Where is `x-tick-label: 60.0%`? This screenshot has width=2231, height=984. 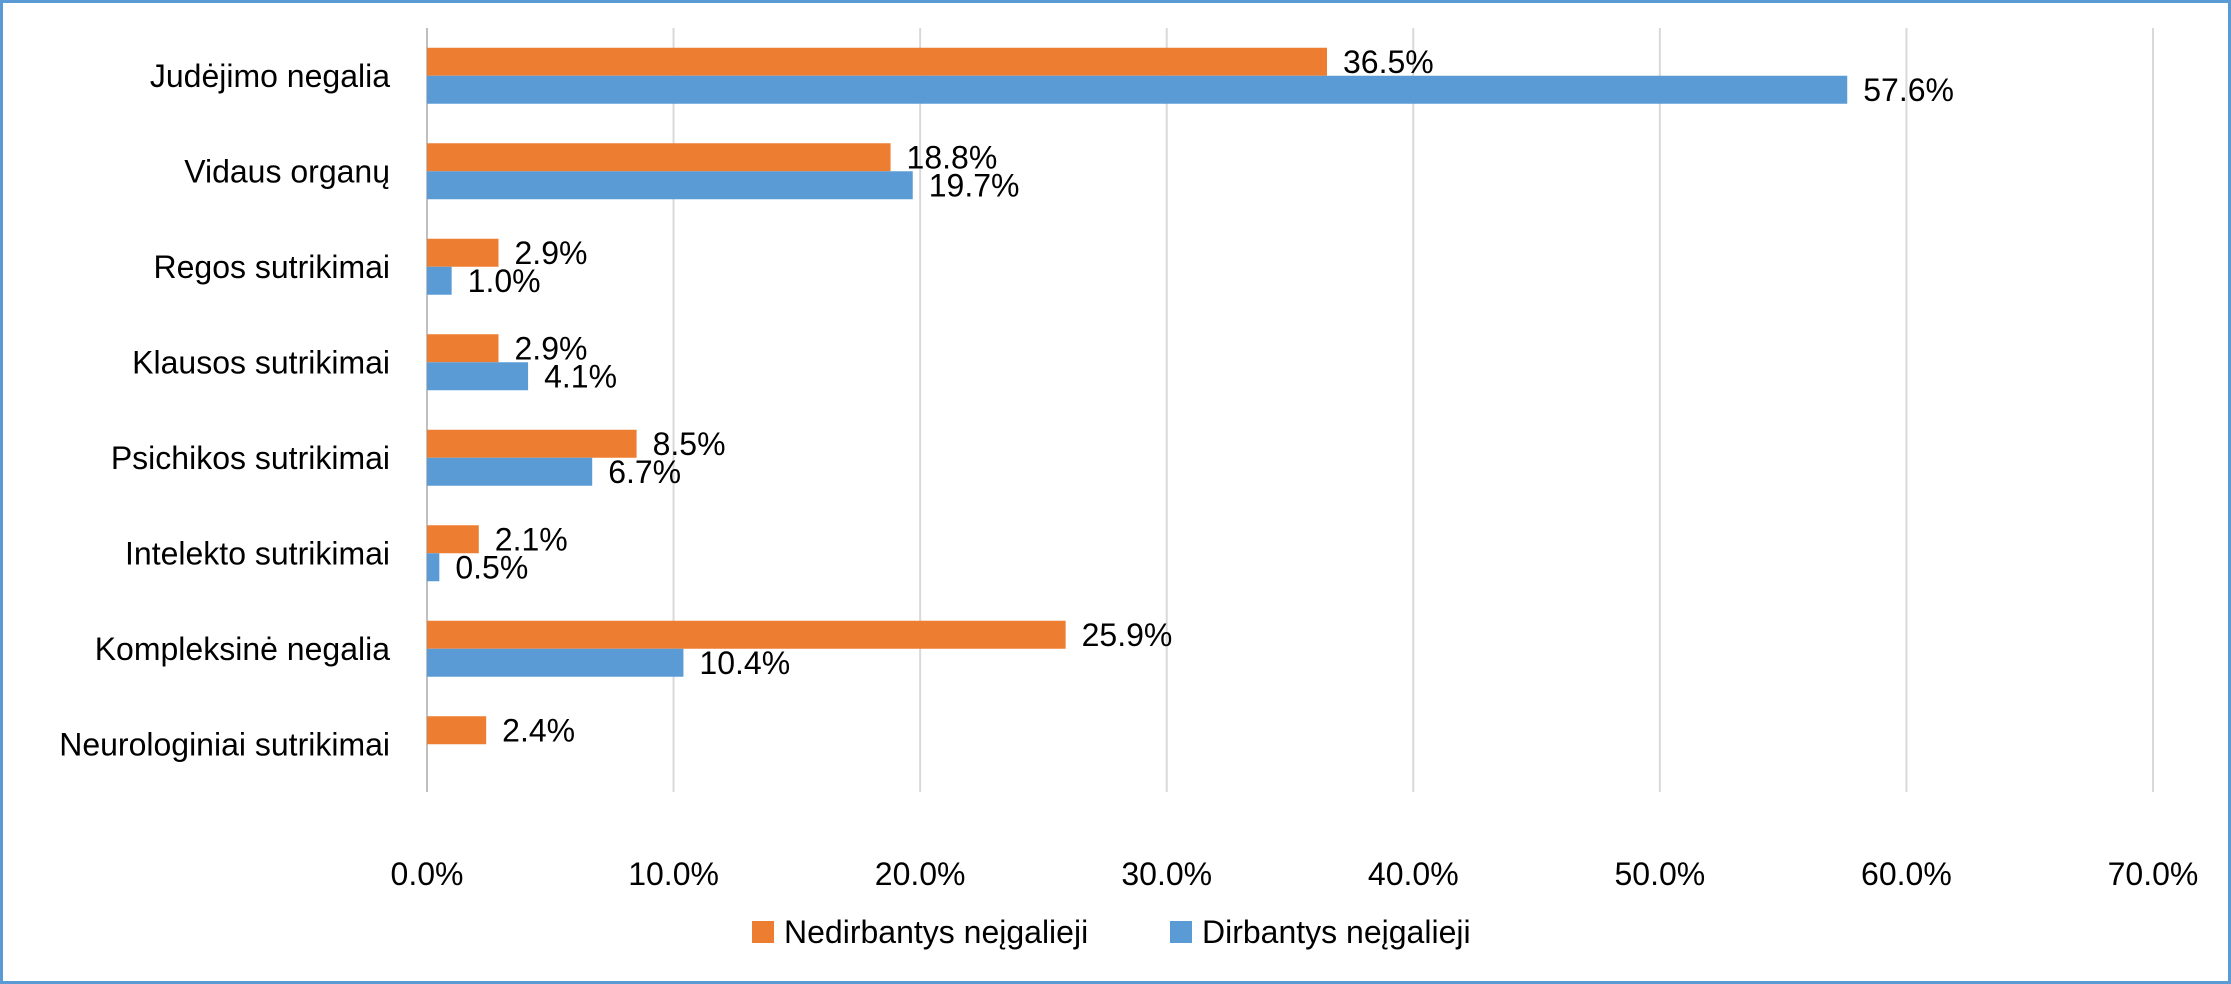
x-tick-label: 60.0% is located at coordinates (1906, 874).